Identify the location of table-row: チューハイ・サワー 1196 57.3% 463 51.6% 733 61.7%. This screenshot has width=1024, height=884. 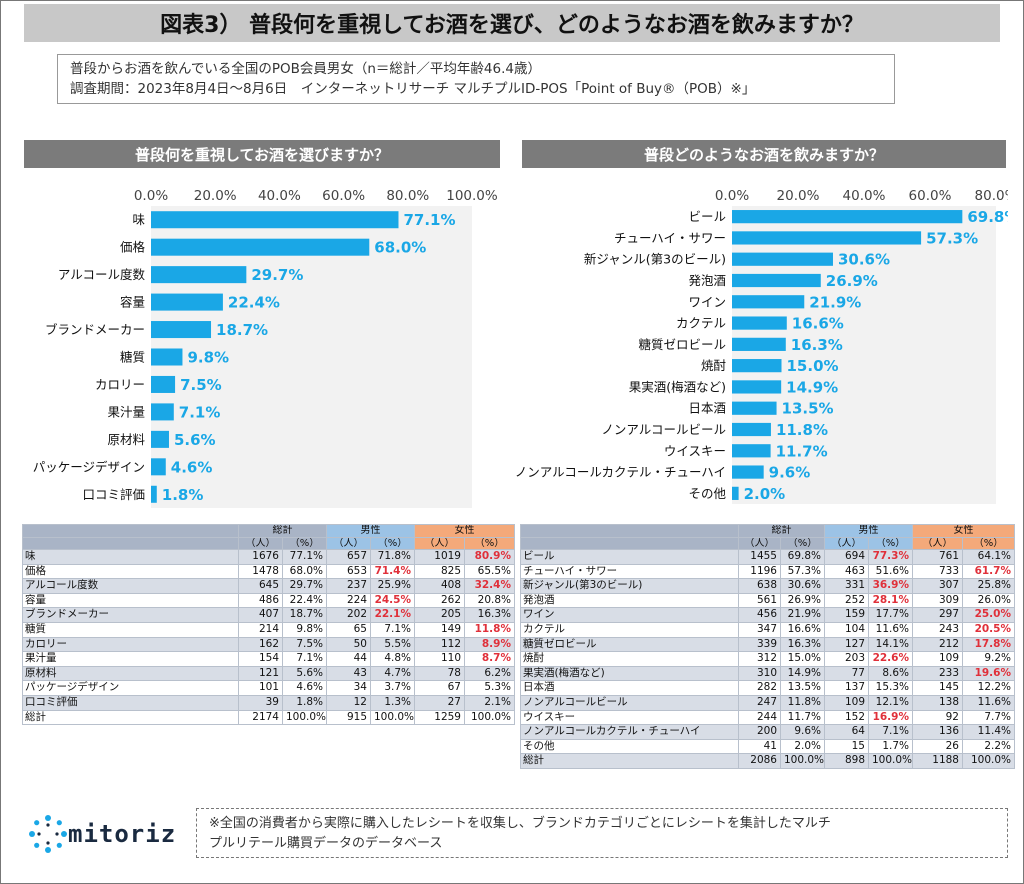
(767, 571).